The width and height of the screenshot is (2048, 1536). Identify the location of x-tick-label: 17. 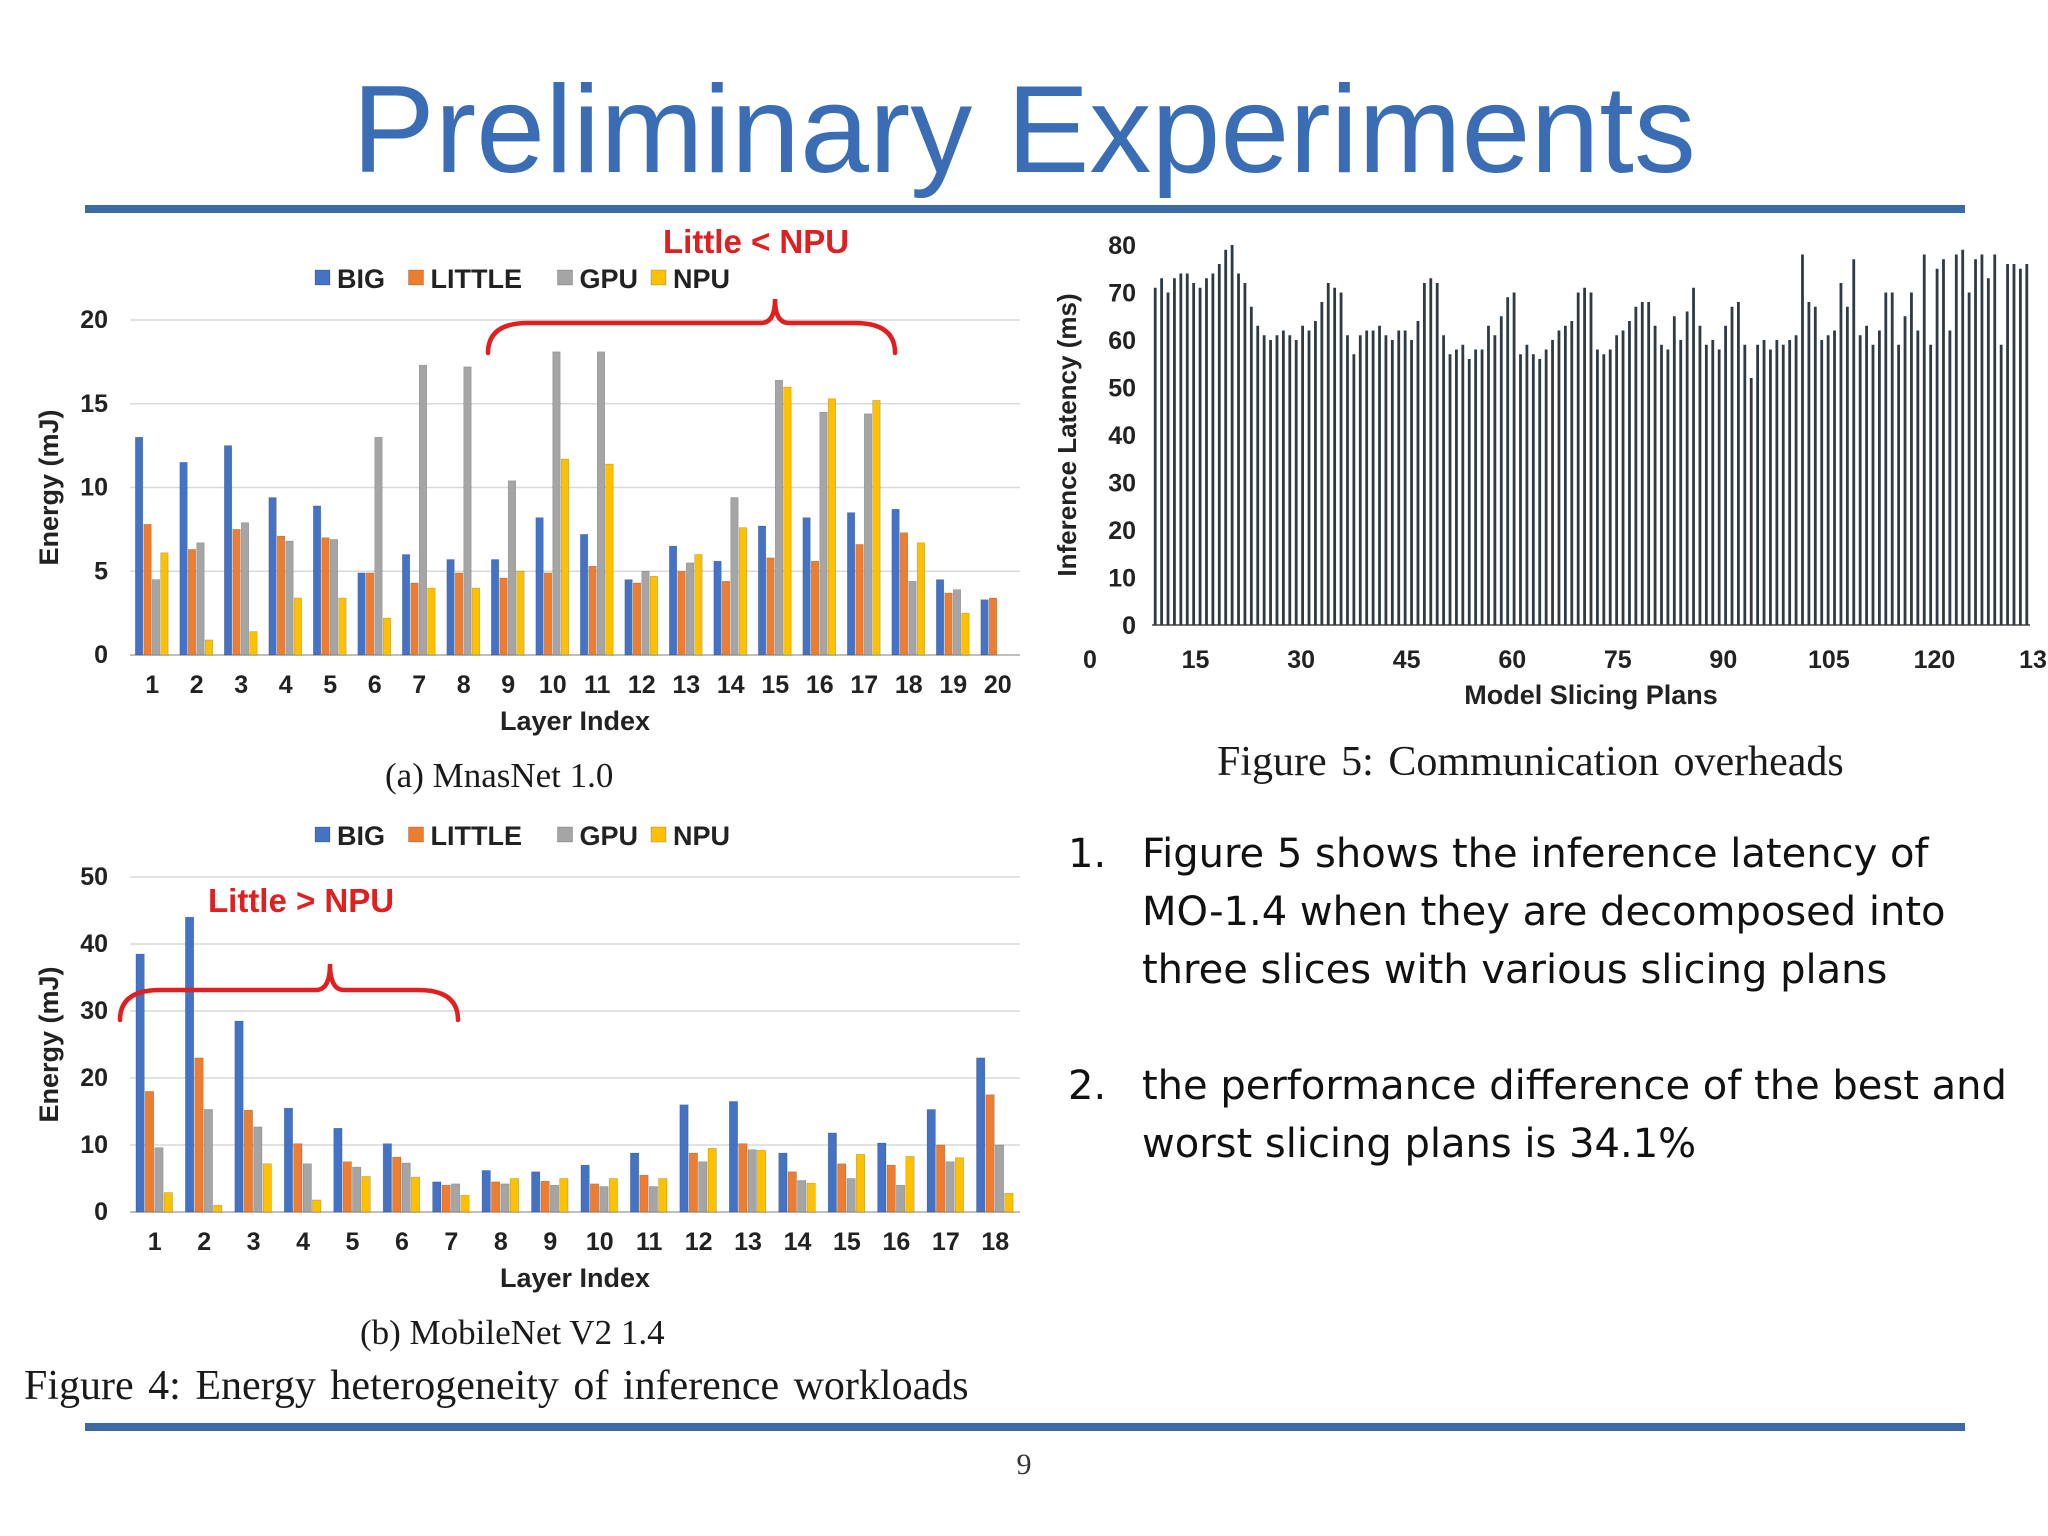
(946, 1242).